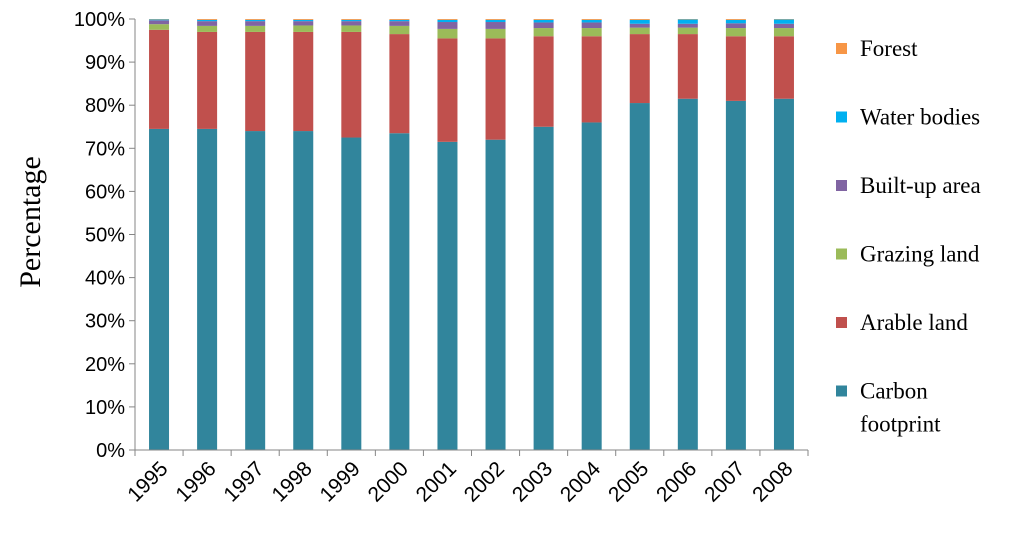  I want to click on x-tick-label-1995: 1995, so click(147, 481).